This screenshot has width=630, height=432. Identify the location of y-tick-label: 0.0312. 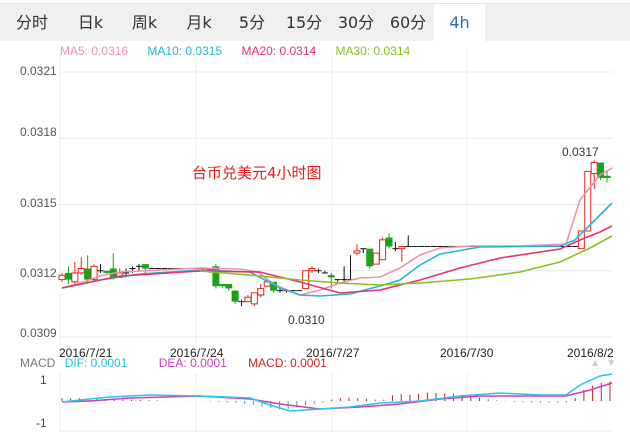
(38, 273).